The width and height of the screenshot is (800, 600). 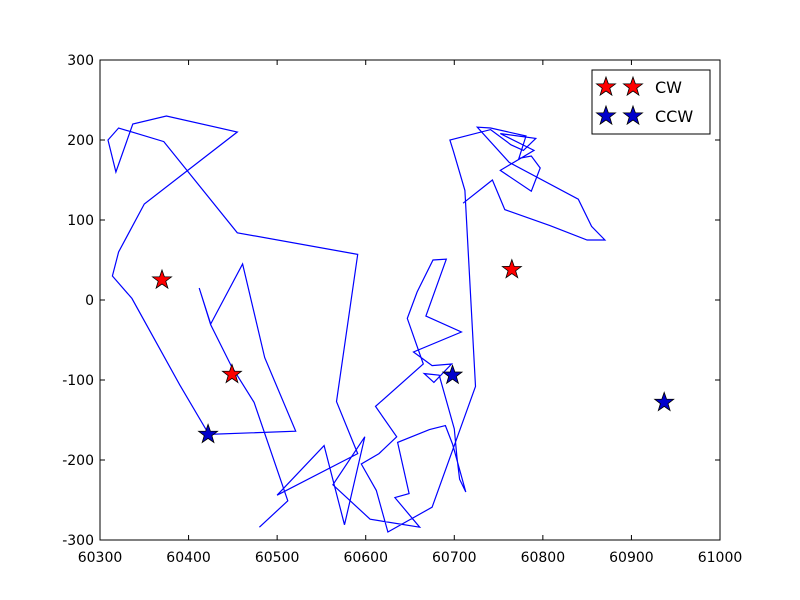 What do you see at coordinates (454, 558) in the screenshot?
I see `x-tick-label: 60700` at bounding box center [454, 558].